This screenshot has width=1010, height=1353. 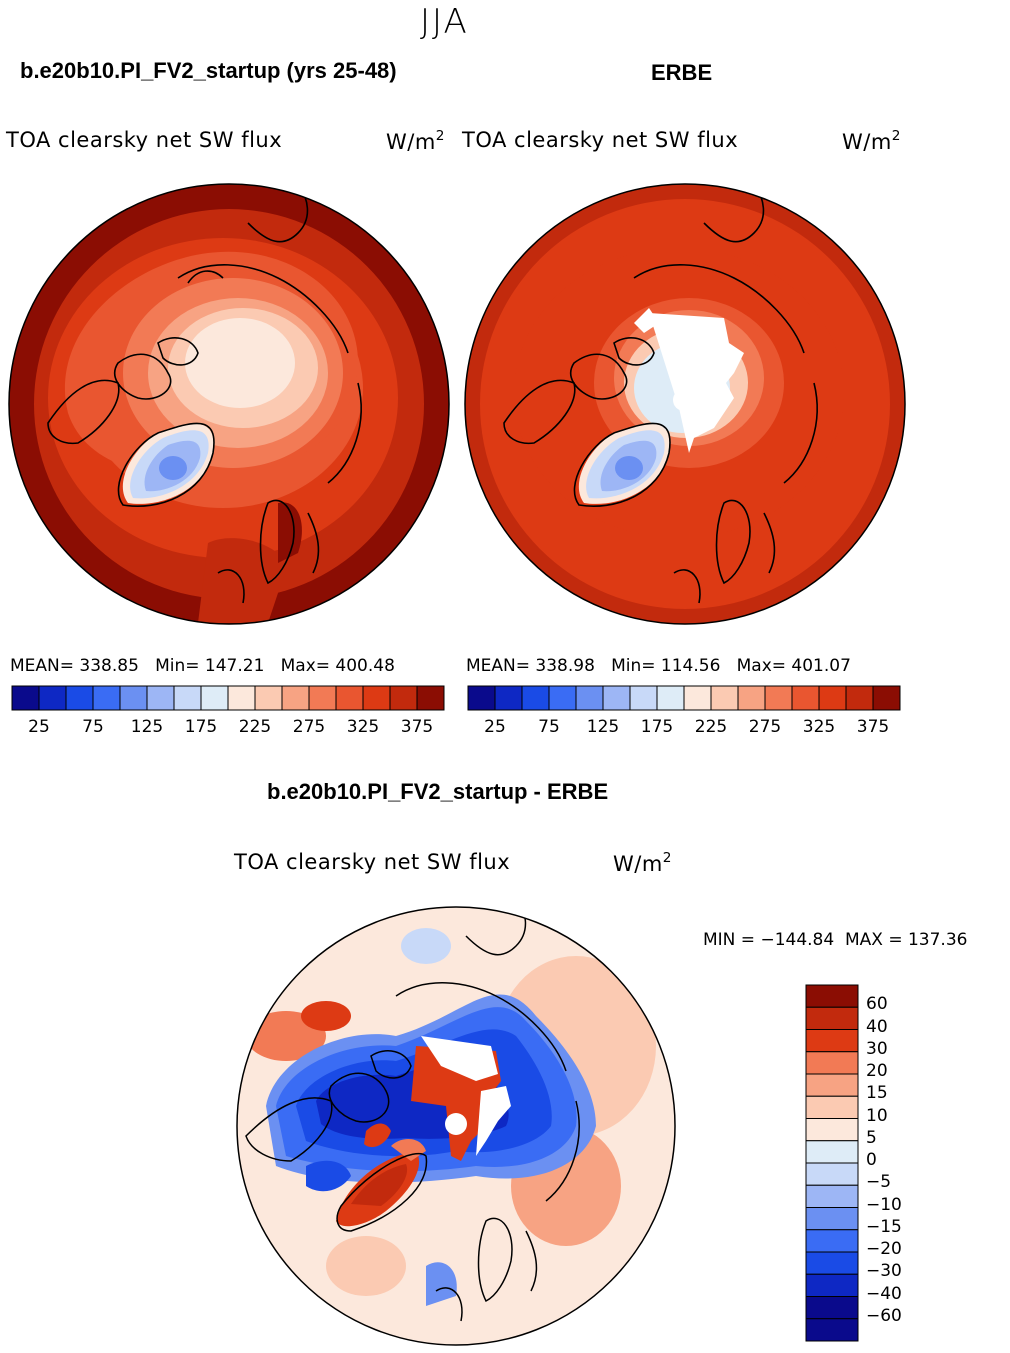 I want to click on colorbar-tick-label: 20, so click(x=877, y=1071).